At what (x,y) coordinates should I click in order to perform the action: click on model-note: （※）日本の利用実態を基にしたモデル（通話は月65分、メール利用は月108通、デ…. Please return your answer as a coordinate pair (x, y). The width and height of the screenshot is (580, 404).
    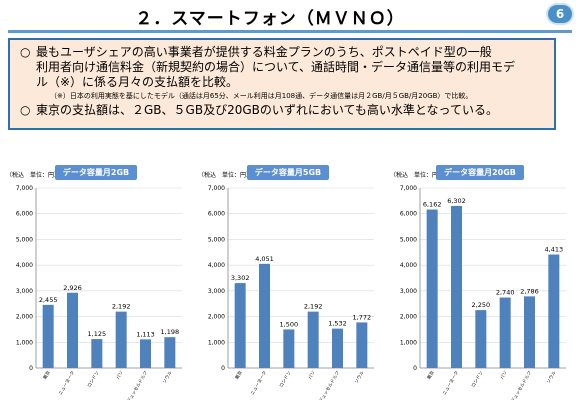
    Looking at the image, I should click on (261, 96).